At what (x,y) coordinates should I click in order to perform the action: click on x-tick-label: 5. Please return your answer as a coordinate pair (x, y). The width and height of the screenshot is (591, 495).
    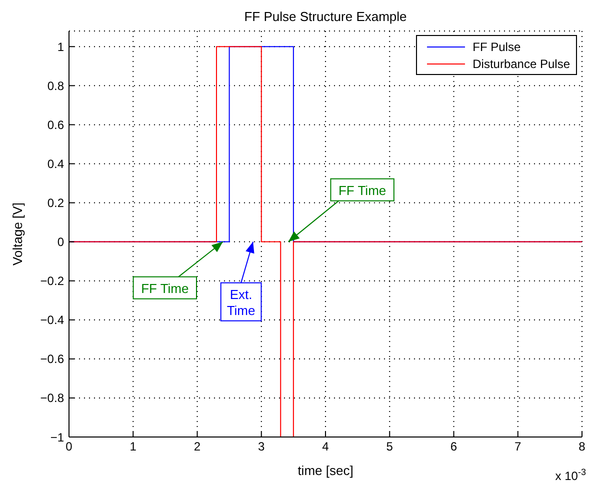
    Looking at the image, I should click on (390, 447).